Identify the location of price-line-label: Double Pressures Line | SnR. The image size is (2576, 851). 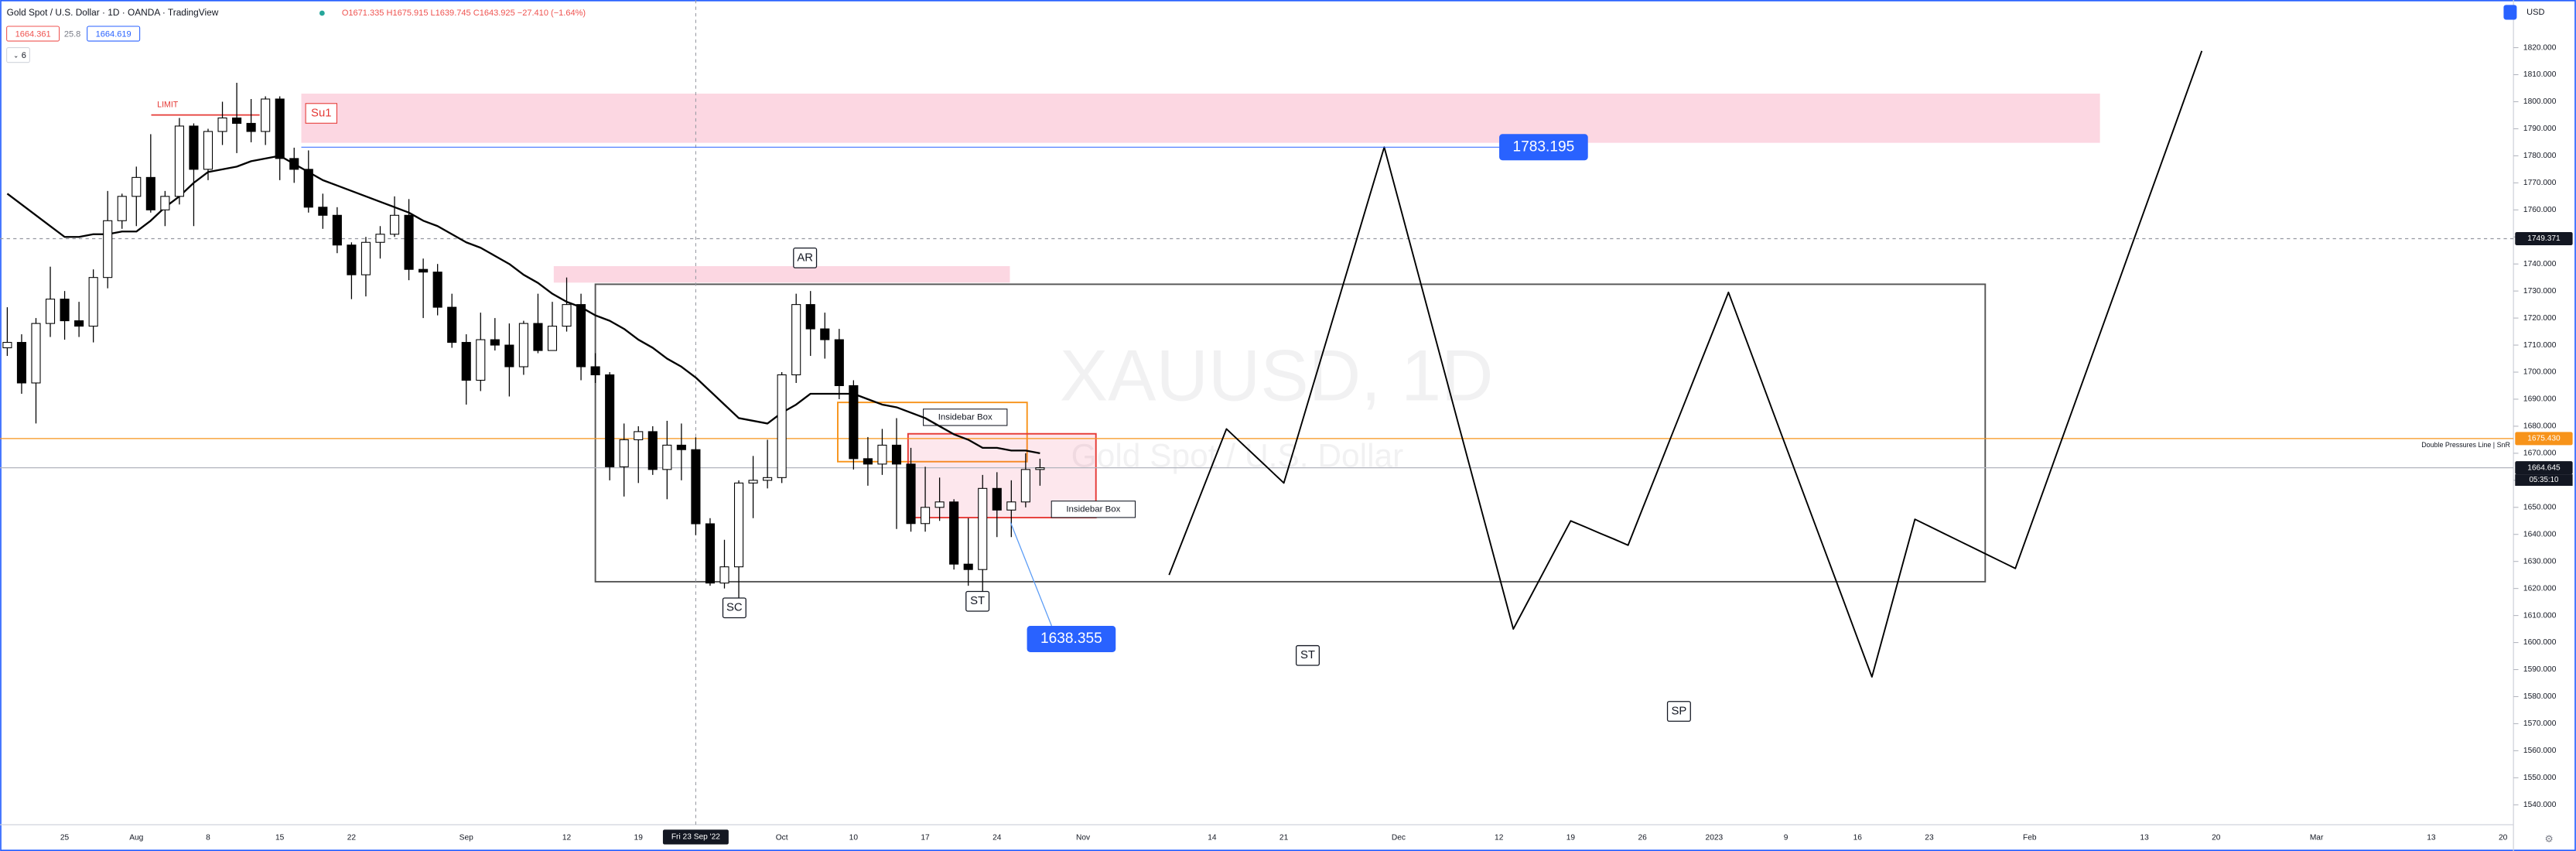
(2465, 445).